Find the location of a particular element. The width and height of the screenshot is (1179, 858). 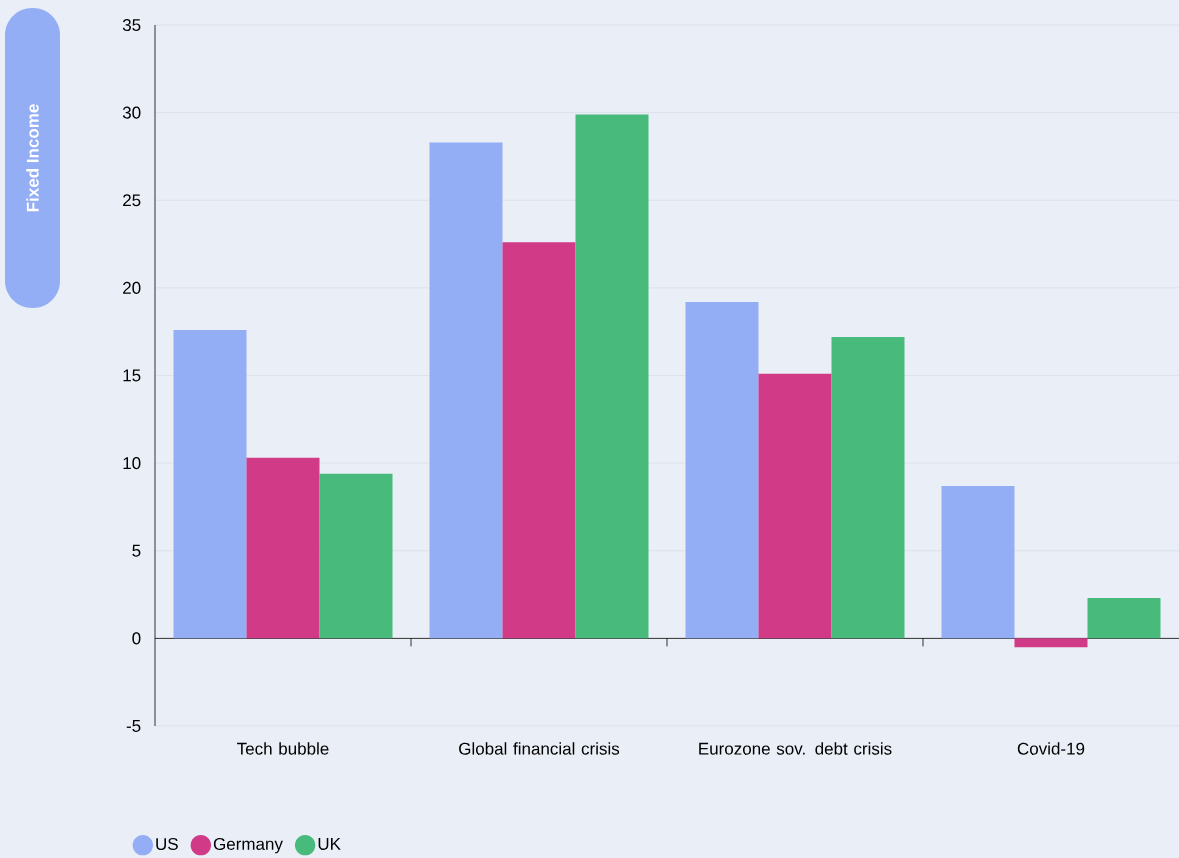

y-tick-label: 5 is located at coordinates (136, 550).